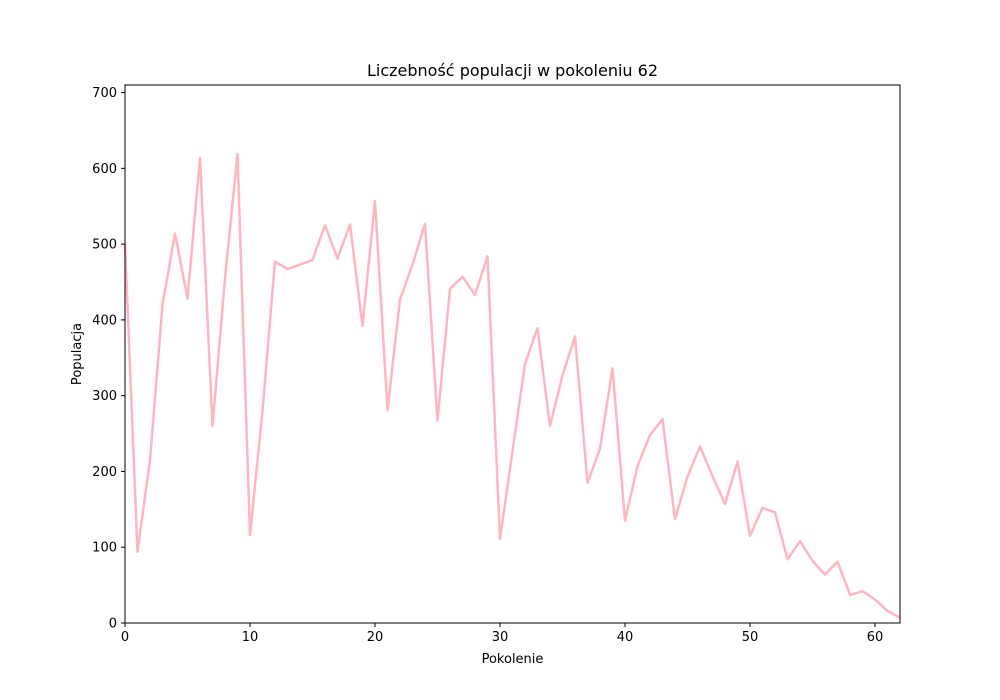 This screenshot has height=700, width=1000. What do you see at coordinates (113, 624) in the screenshot?
I see `y-tick-label: 0` at bounding box center [113, 624].